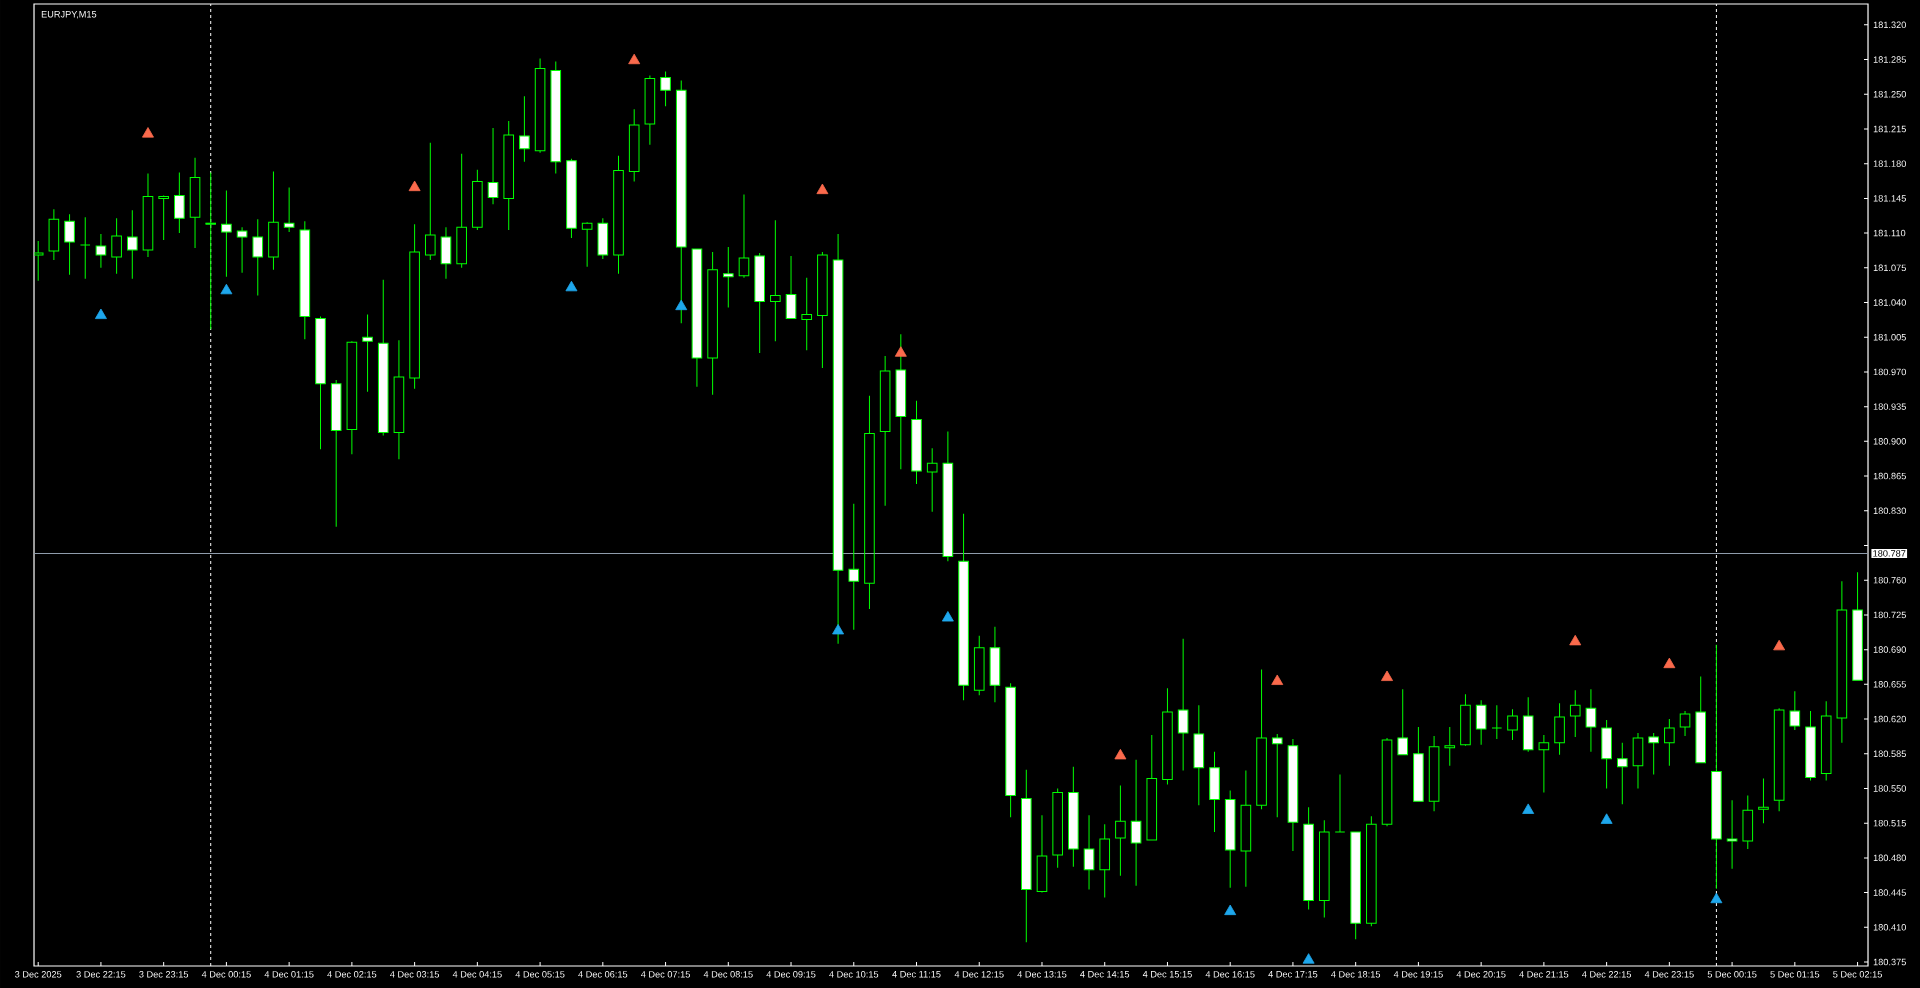 The height and width of the screenshot is (988, 1920). Describe the element at coordinates (1889, 129) in the screenshot. I see `y-tick-label: 181.215` at that location.